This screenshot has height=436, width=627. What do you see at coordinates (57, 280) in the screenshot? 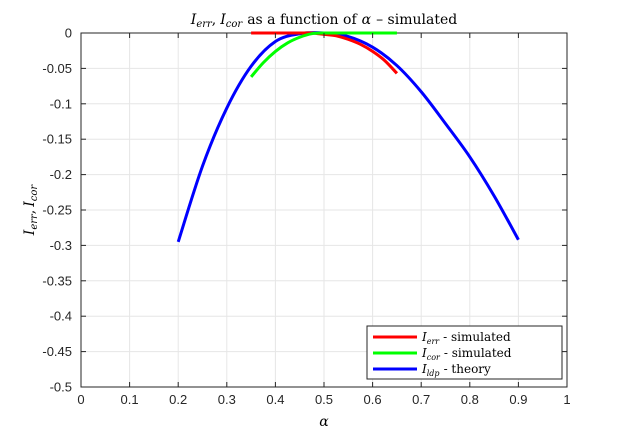
I see `y-tick-label: -0.35` at bounding box center [57, 280].